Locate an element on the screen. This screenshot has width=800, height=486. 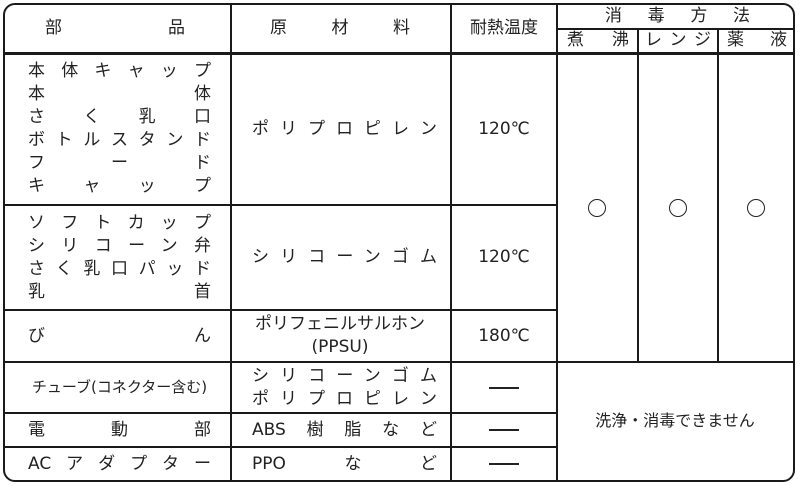
part-name: ボトルスタンド is located at coordinates (119, 140).